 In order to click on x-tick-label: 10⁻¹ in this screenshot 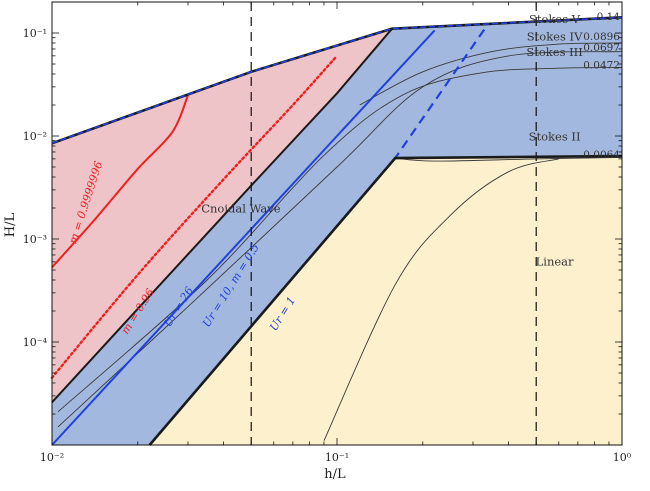, I will do `click(337, 457)`.